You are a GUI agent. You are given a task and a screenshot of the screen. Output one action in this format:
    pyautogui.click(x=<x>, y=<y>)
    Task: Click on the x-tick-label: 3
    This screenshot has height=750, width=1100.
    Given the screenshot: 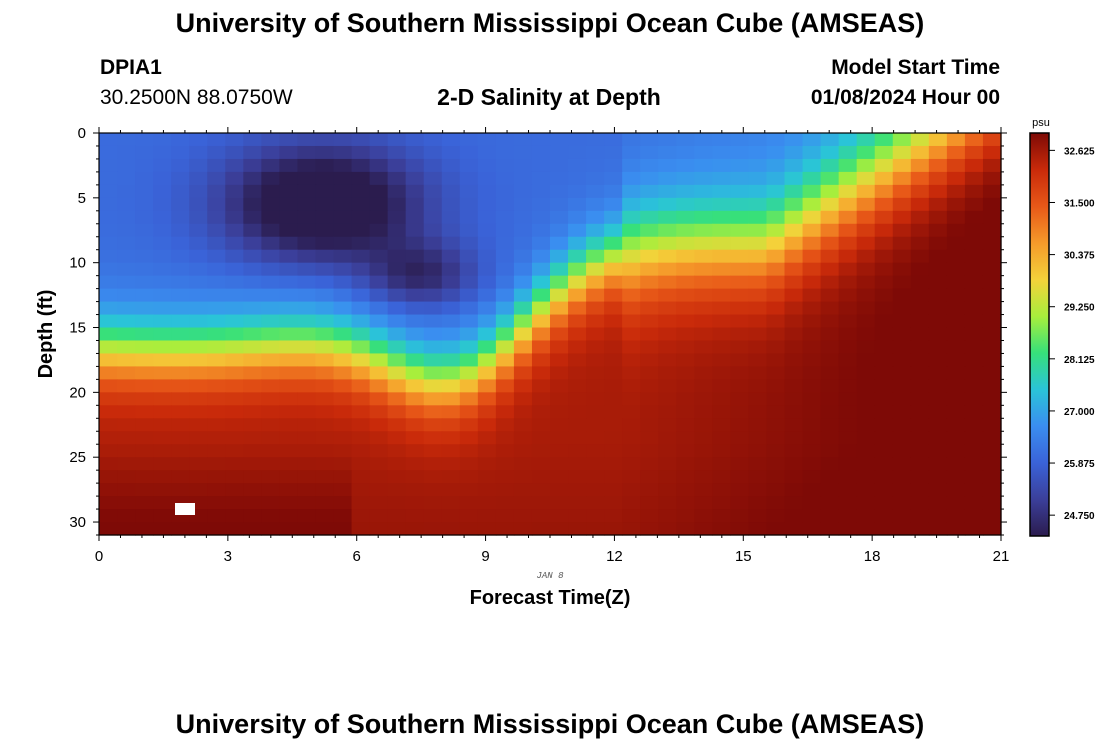 What is the action you would take?
    pyautogui.click(x=228, y=556)
    